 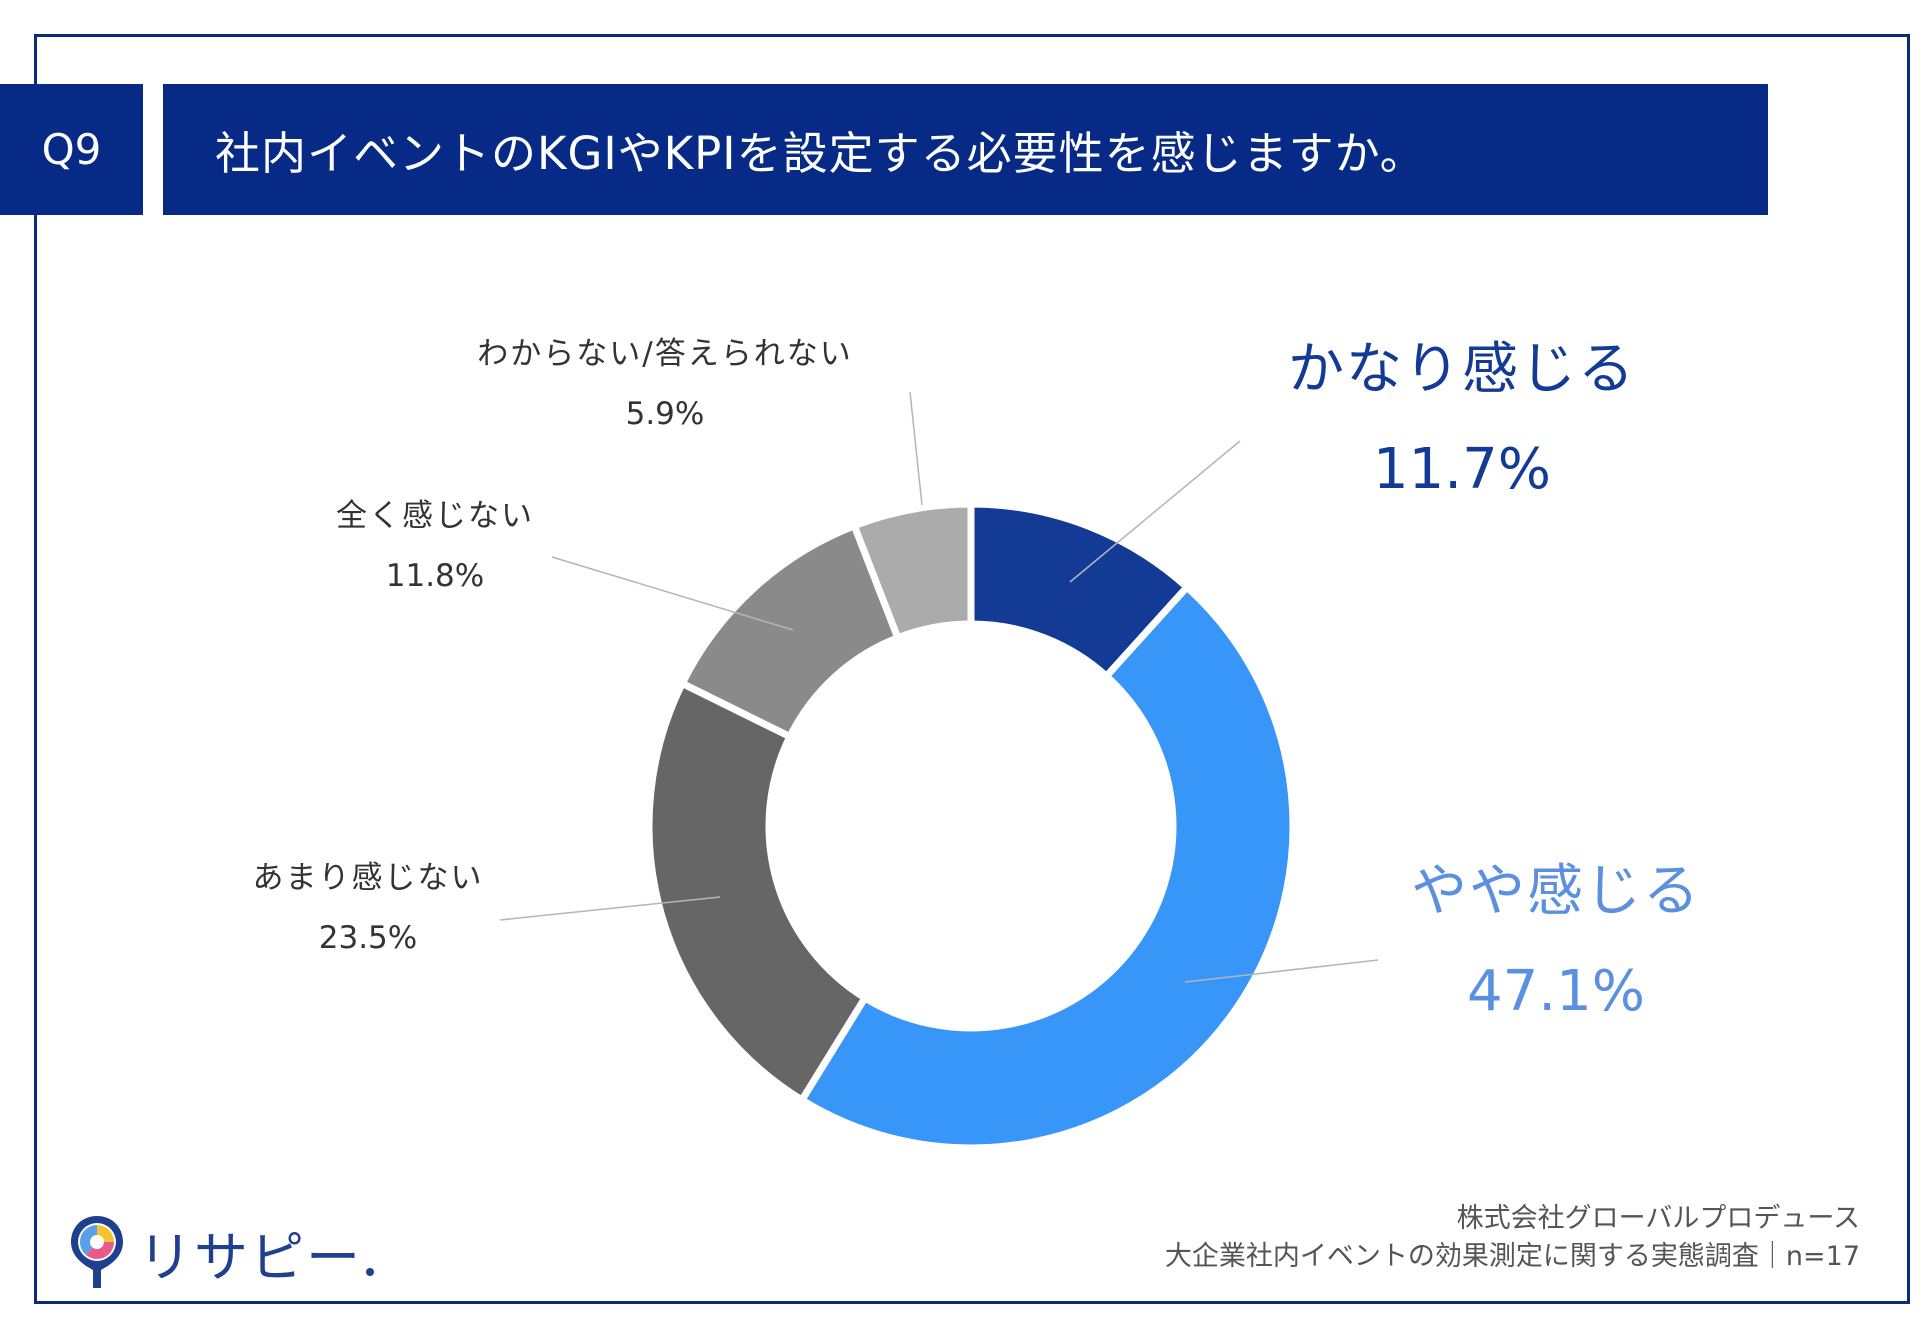 I want to click on value-label-5: 5.9%, so click(x=665, y=414).